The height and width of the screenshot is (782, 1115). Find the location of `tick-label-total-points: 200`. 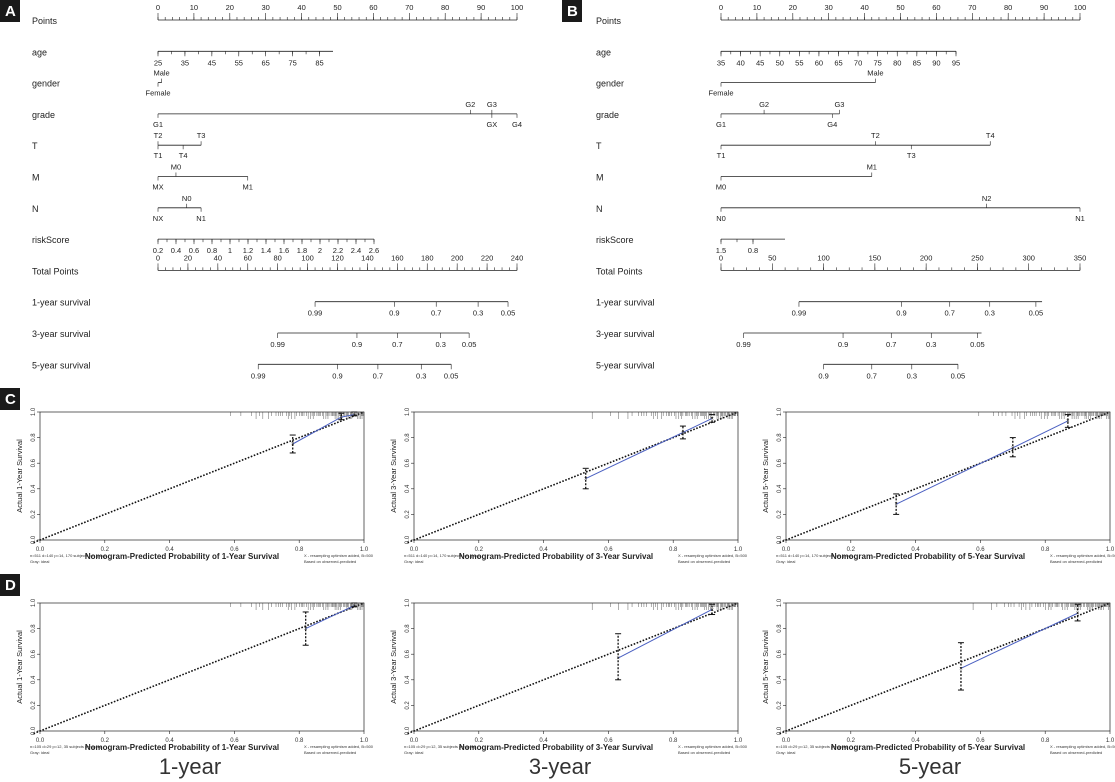

tick-label-total-points: 200 is located at coordinates (926, 257).